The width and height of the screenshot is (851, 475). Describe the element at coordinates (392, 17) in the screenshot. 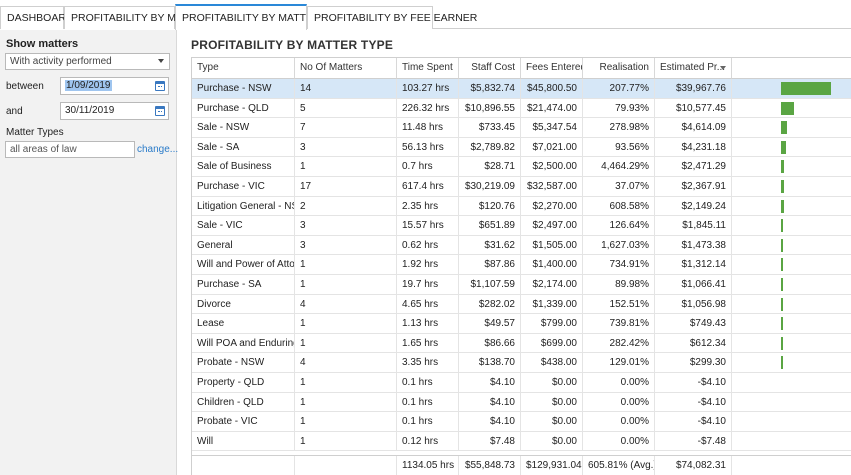

I see `tab-profitability-by-fee-earner: PROFITABILITY BY FEE EARNER` at that location.